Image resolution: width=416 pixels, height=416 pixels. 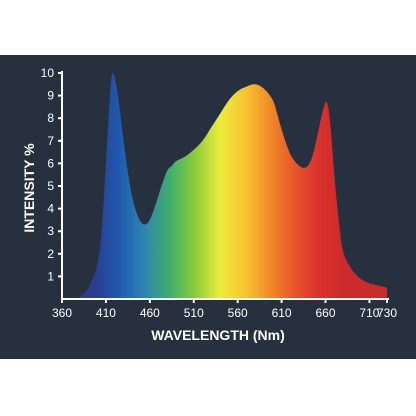 I want to click on y-tick-label: 6, so click(x=50, y=163).